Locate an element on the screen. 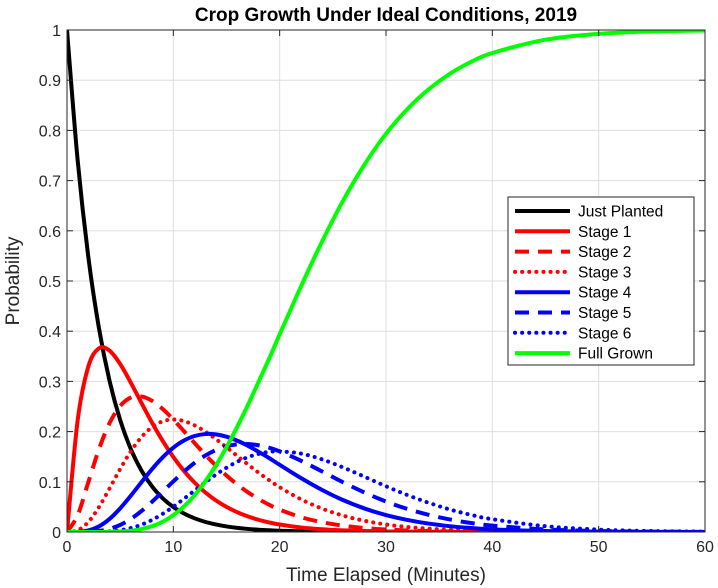  y-tick-label: 0 is located at coordinates (56, 533).